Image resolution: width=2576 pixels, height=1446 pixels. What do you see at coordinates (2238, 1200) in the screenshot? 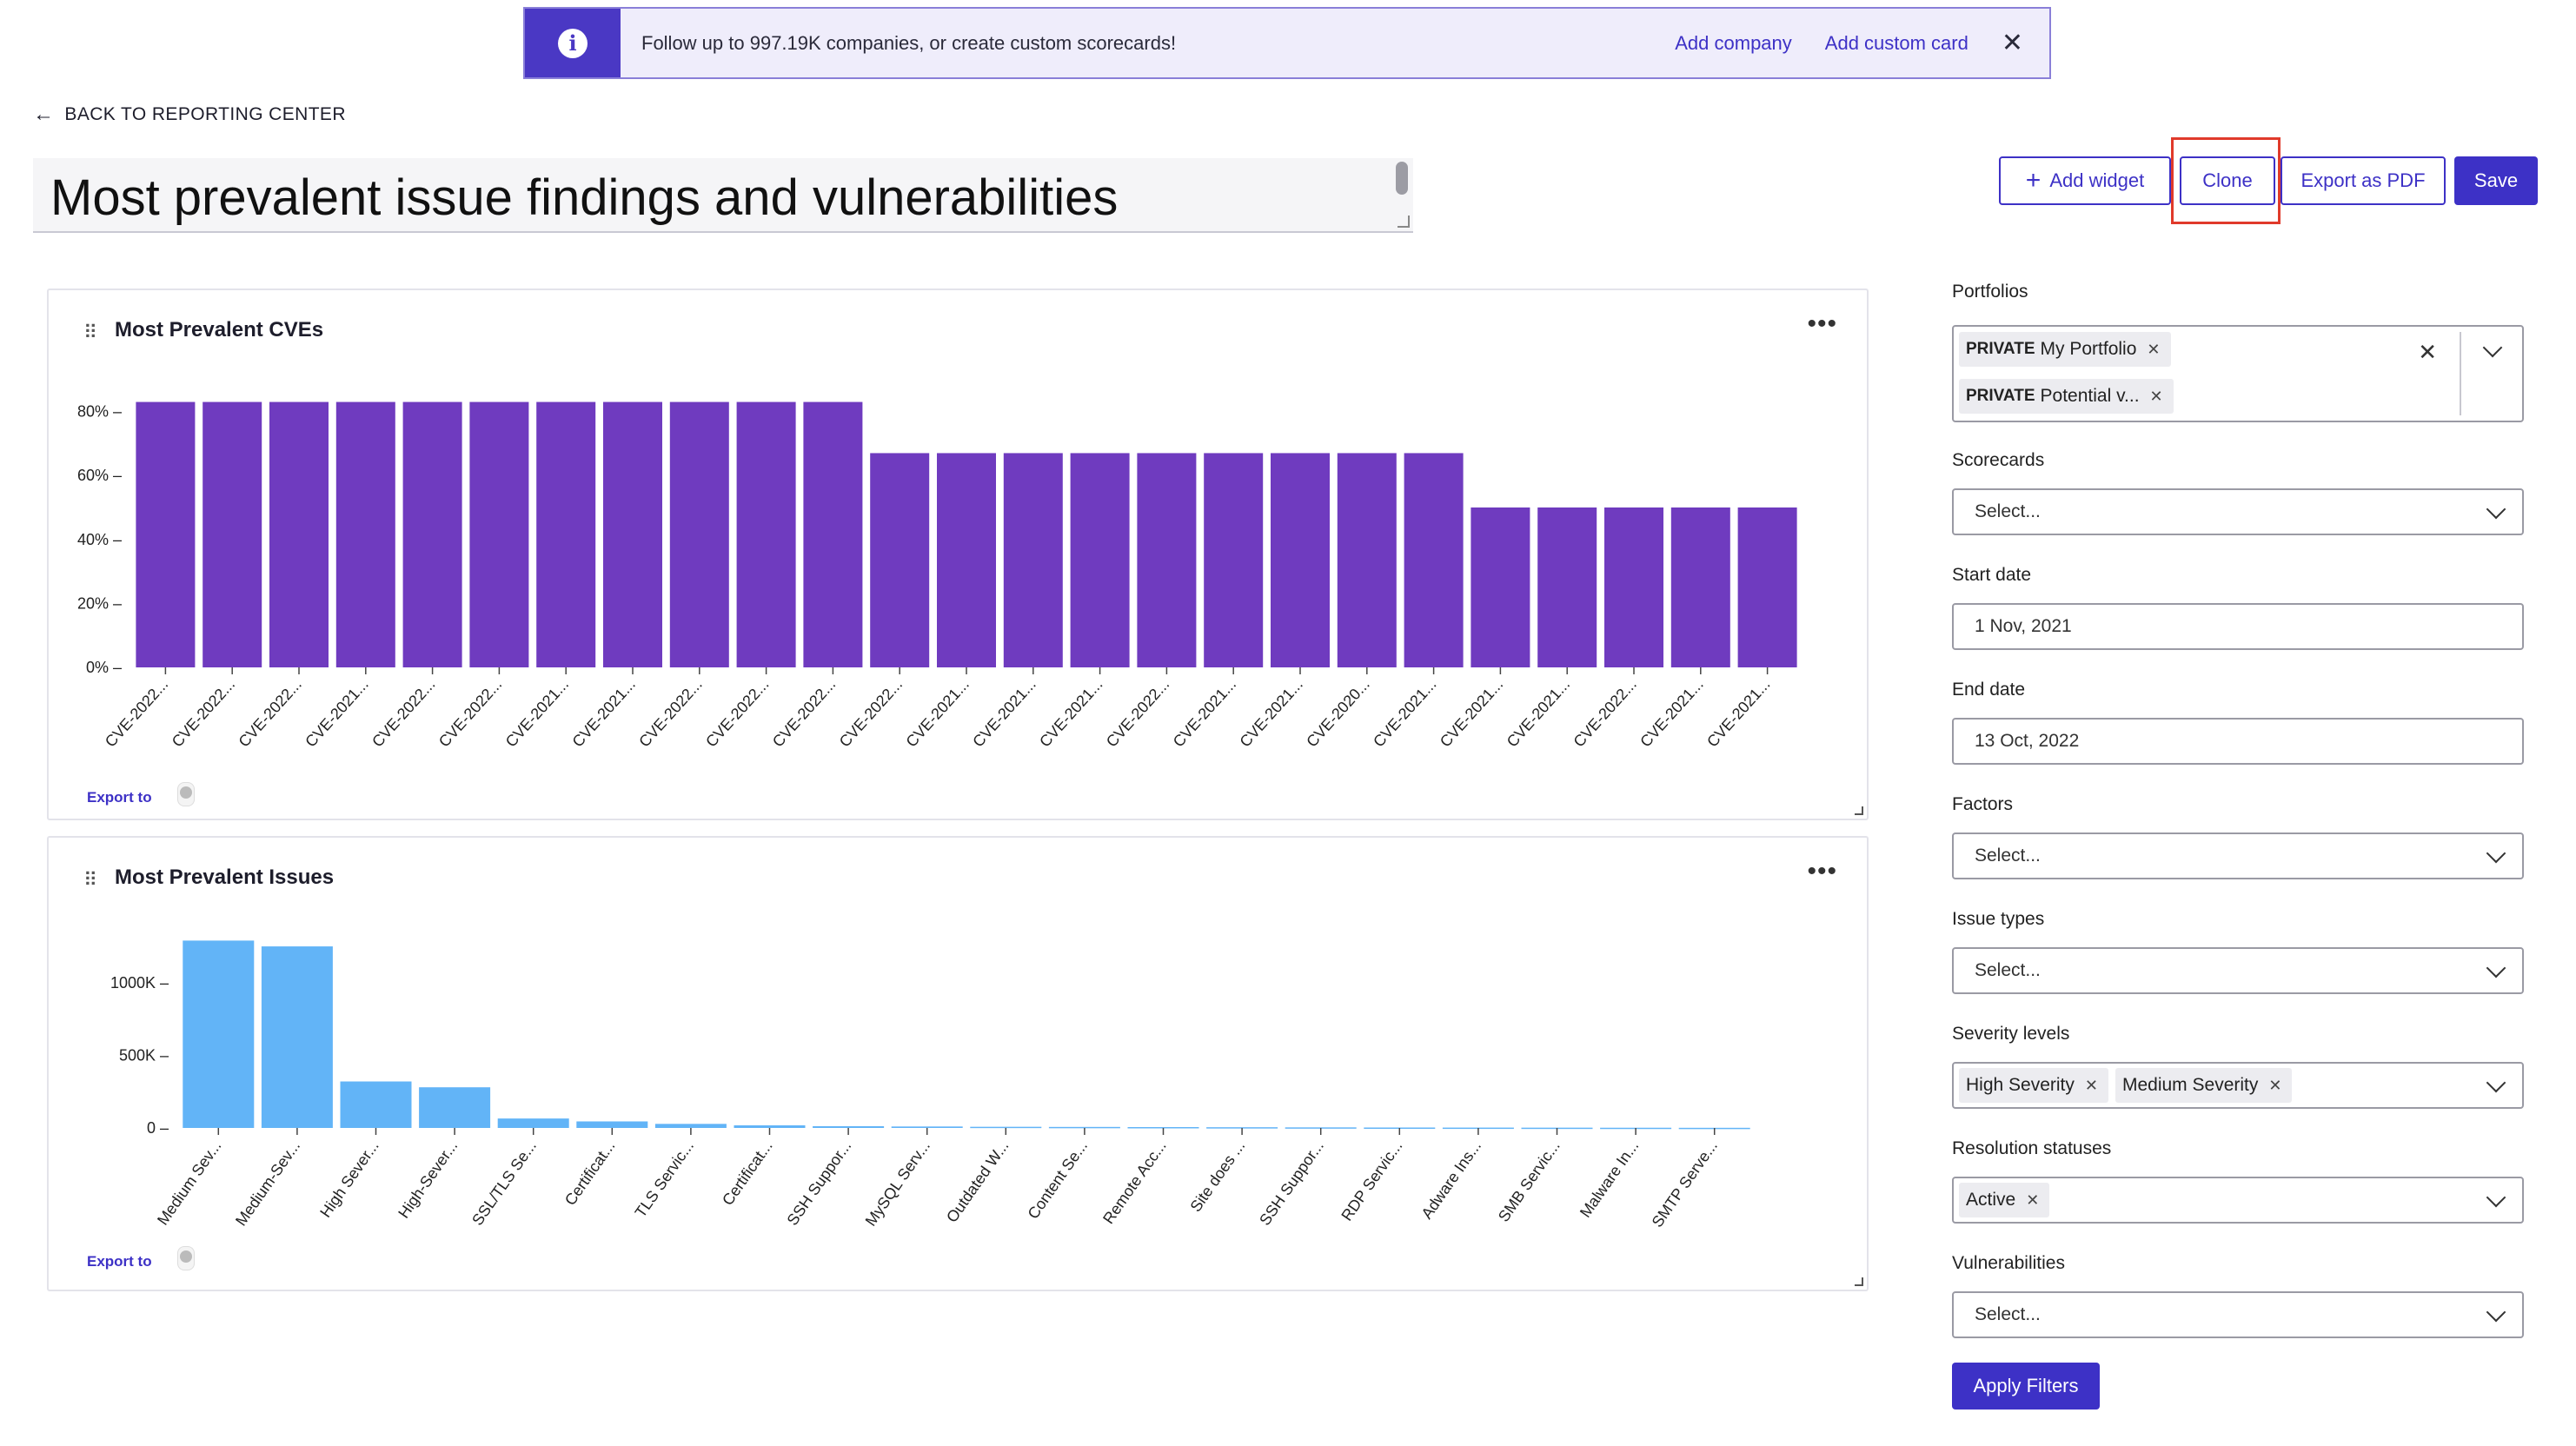
I see `resolution-statuses-select: Active ✕` at bounding box center [2238, 1200].